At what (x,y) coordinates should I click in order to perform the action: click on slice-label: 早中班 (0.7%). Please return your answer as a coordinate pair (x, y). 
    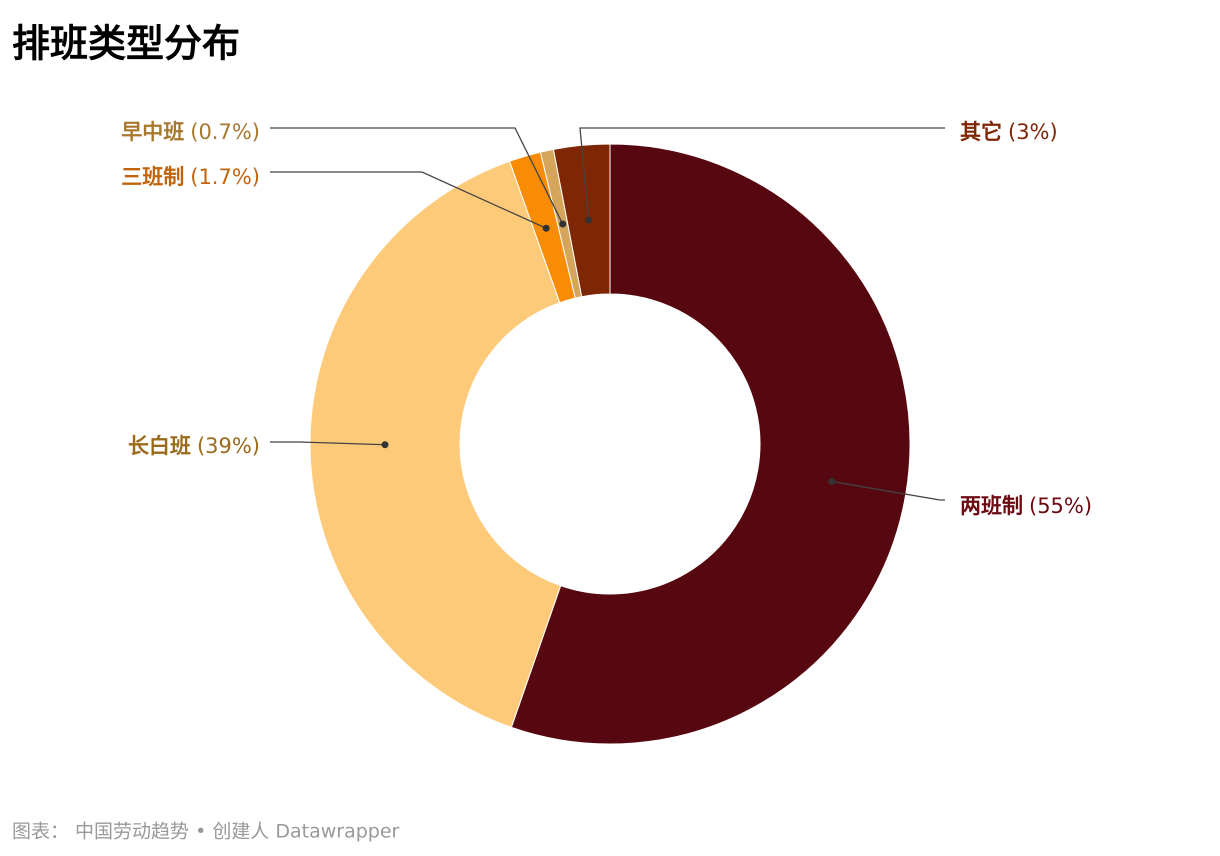
    Looking at the image, I should click on (190, 132).